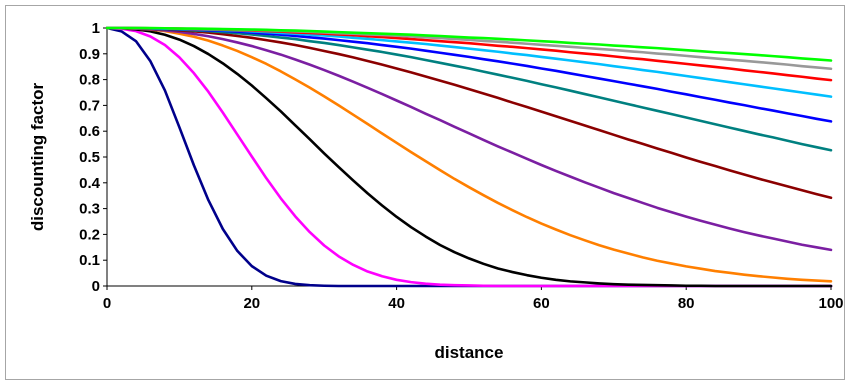 Image resolution: width=852 pixels, height=387 pixels. I want to click on y-tick-label: 0.2, so click(89, 234).